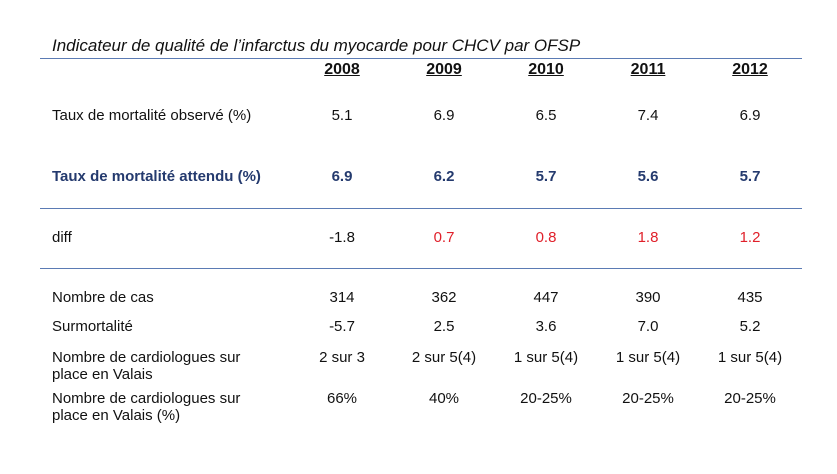 This screenshot has height=474, width=837. Describe the element at coordinates (92, 326) in the screenshot. I see `row-label-excess-mortality: Surmortalité` at that location.